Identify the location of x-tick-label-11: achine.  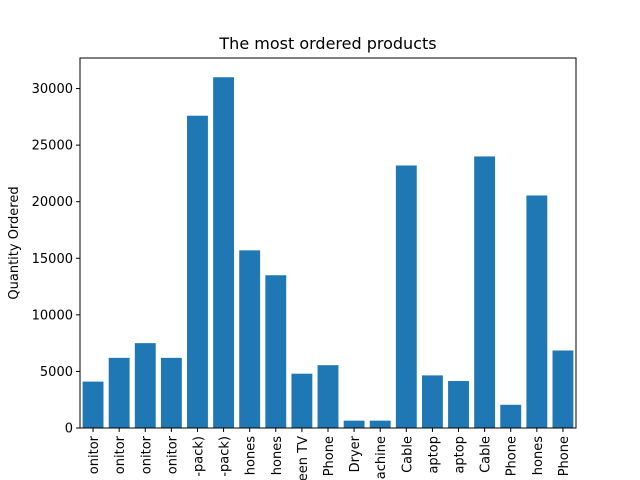
(381, 457).